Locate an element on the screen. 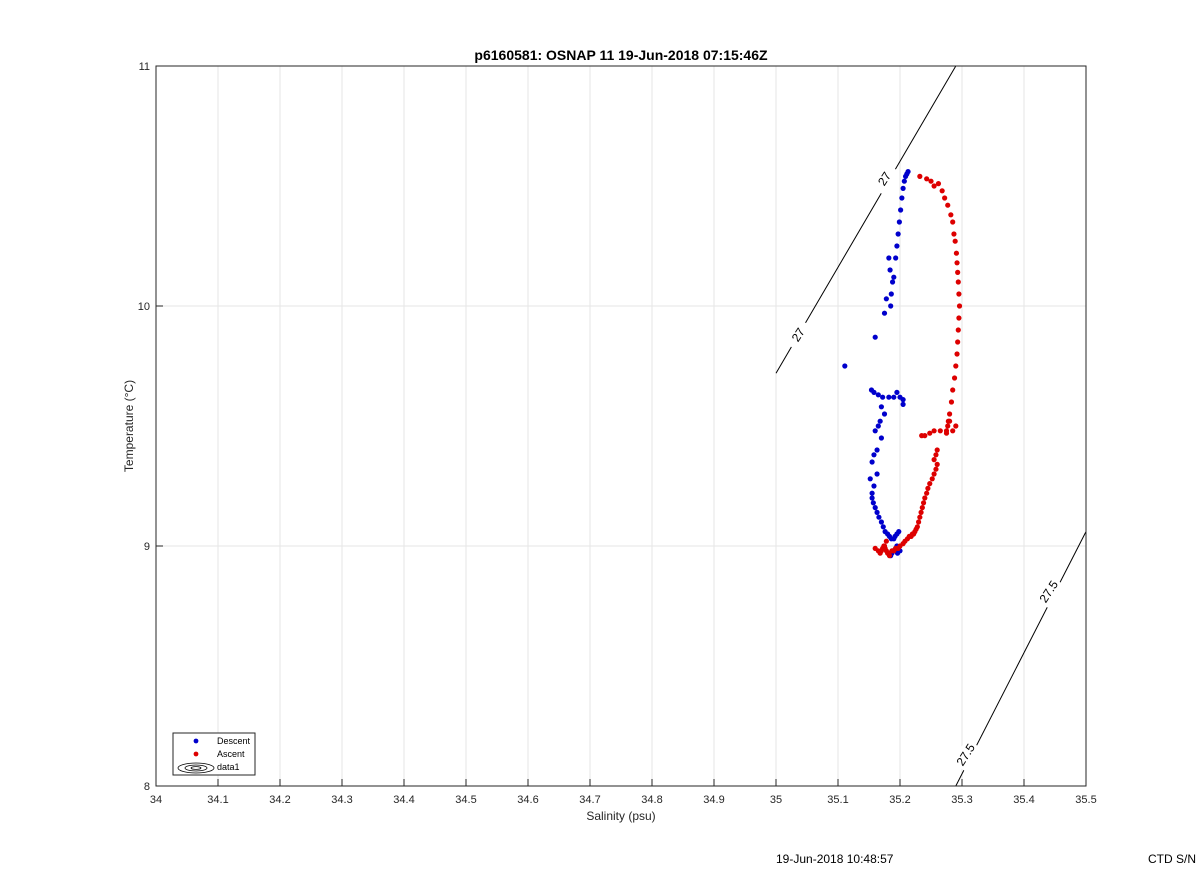 The height and width of the screenshot is (885, 1200). legend-label-descent: Descent is located at coordinates (234, 741).